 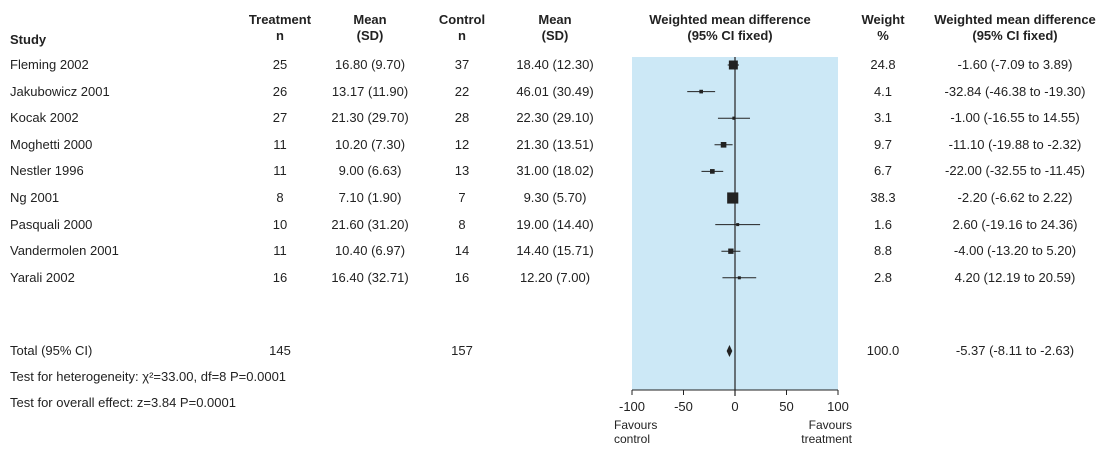 What do you see at coordinates (555, 224) in the screenshot?
I see `control-mean: 19.00 (14.40)` at bounding box center [555, 224].